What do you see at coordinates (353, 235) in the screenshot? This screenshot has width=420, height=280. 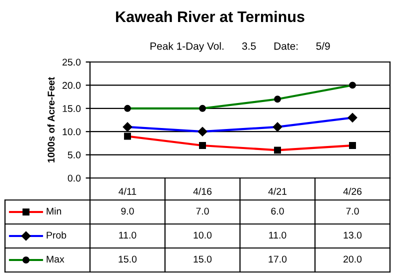 I see `data-label: 13.0` at bounding box center [353, 235].